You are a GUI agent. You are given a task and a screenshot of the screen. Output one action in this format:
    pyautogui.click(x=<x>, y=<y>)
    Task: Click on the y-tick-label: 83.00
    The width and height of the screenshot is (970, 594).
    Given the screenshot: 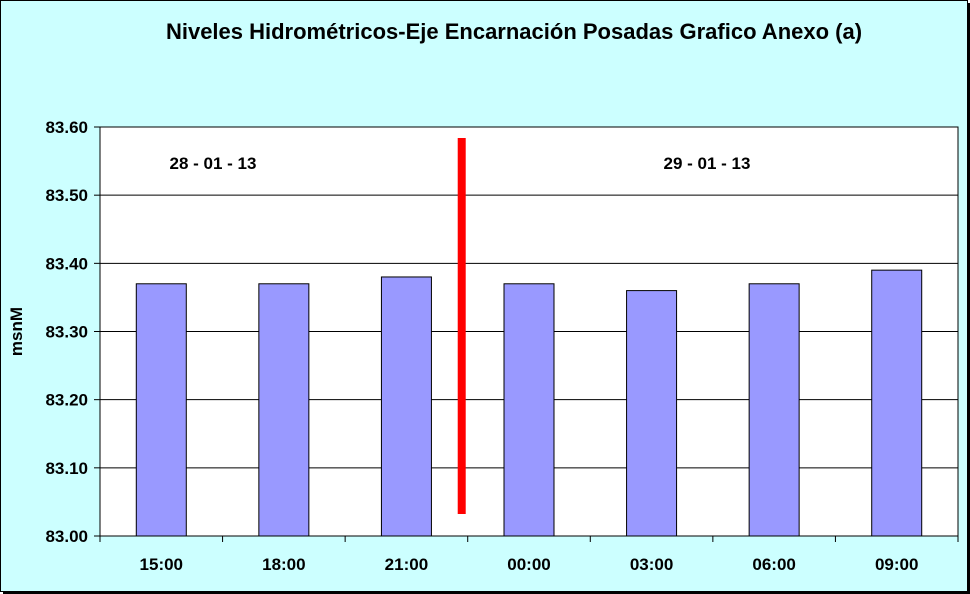 What is the action you would take?
    pyautogui.click(x=66, y=536)
    